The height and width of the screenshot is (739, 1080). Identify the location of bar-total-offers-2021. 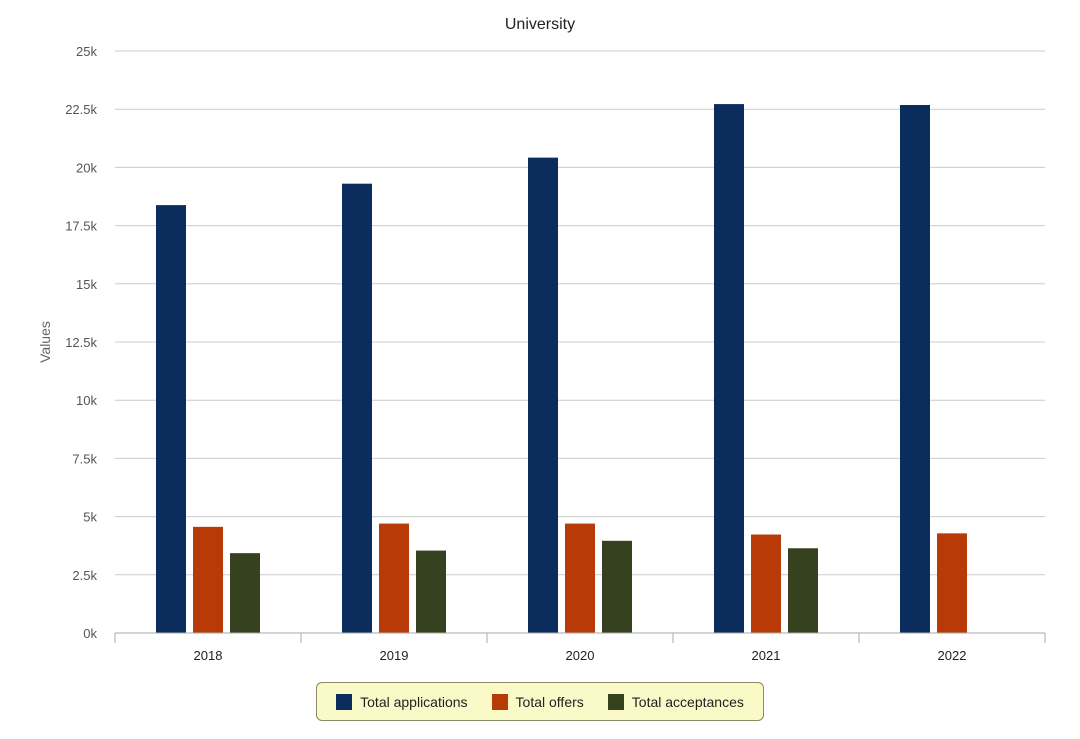
(766, 583).